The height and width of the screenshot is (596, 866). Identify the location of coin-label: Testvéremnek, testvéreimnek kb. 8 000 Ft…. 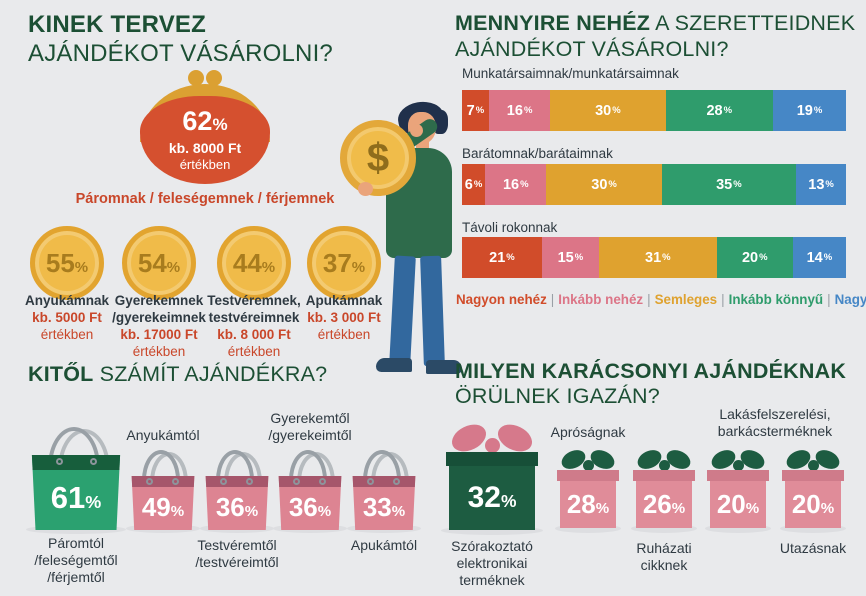
(254, 326).